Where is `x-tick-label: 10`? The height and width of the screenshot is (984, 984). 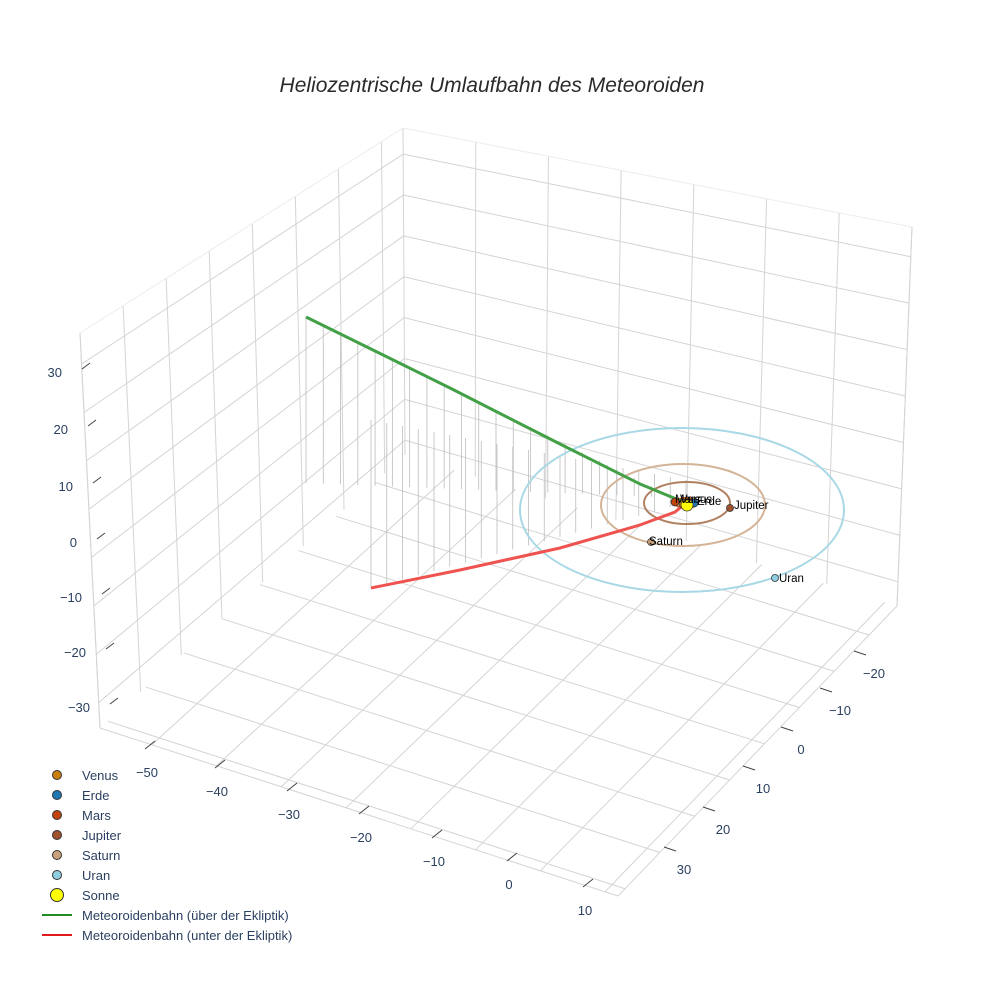 x-tick-label: 10 is located at coordinates (585, 910).